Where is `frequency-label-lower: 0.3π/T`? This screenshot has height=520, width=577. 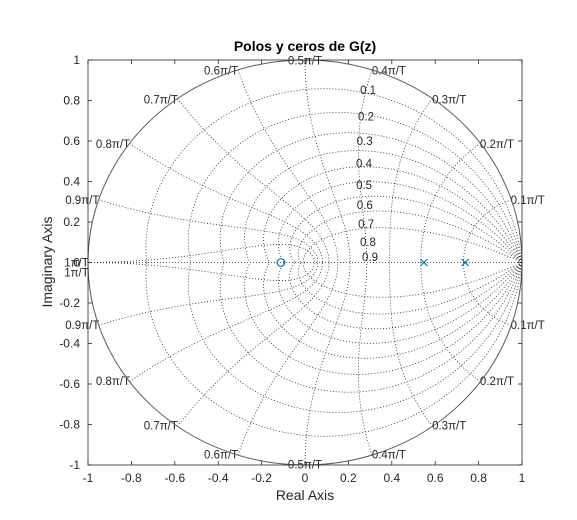
frequency-label-lower: 0.3π/T is located at coordinates (449, 427).